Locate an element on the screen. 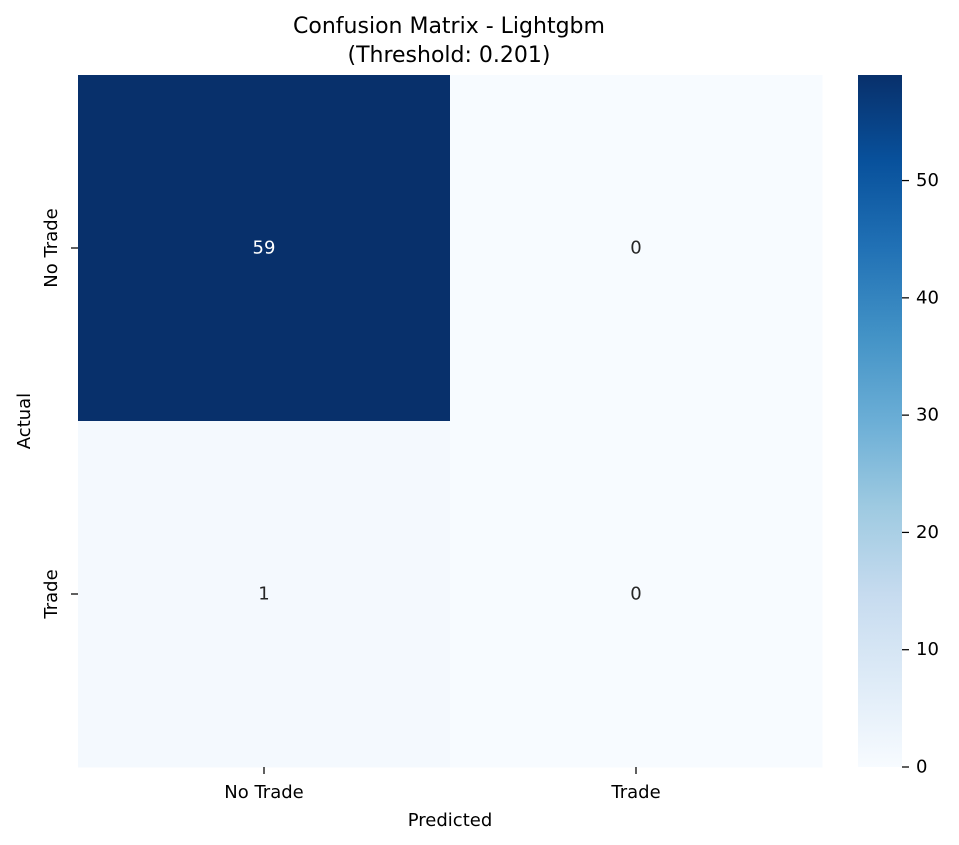 This screenshot has width=959, height=845. chart-subtitle: (Threshold: 0.201) is located at coordinates (449, 55).